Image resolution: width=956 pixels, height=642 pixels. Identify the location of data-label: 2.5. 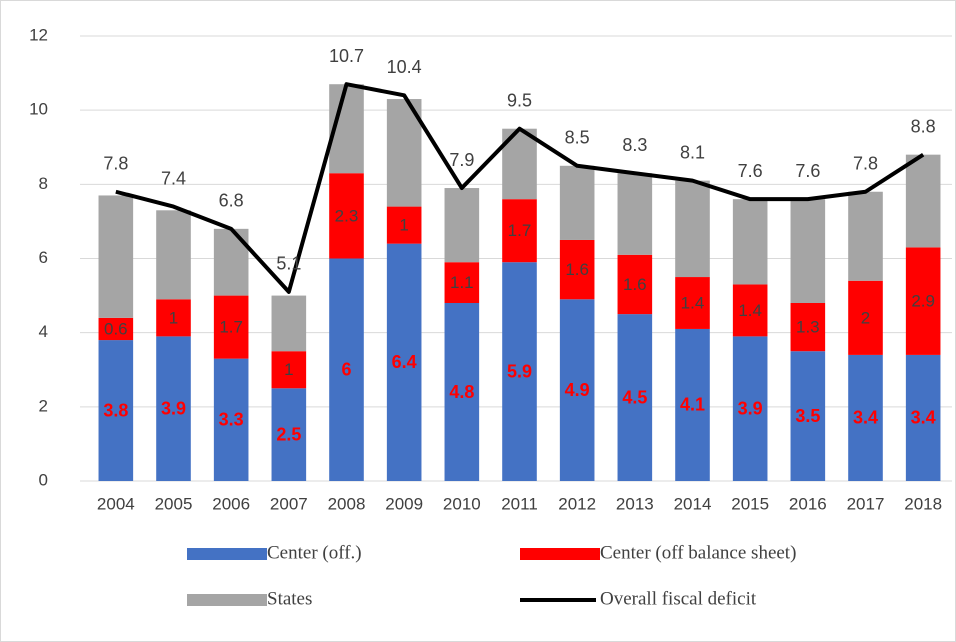
(288, 434).